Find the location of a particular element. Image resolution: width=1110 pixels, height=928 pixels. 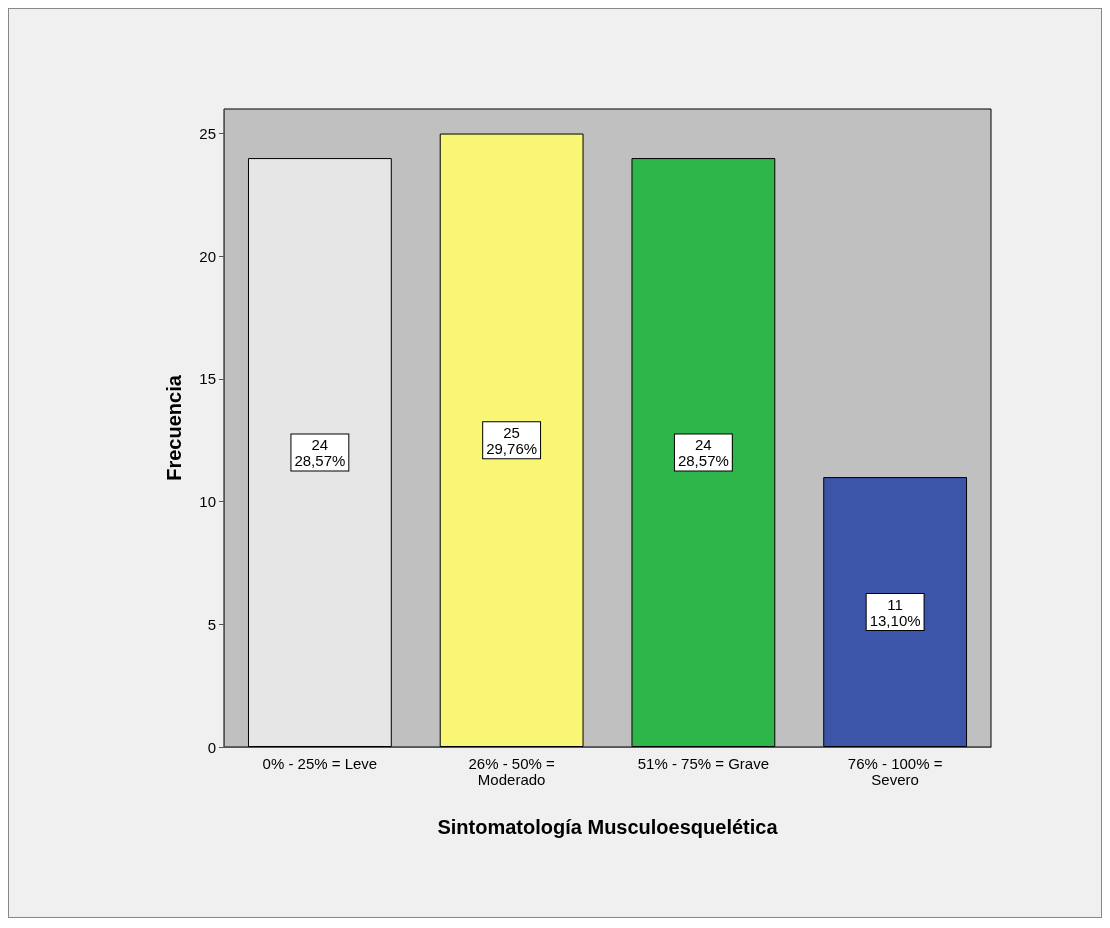

y-tick-label: 20 is located at coordinates (207, 256).